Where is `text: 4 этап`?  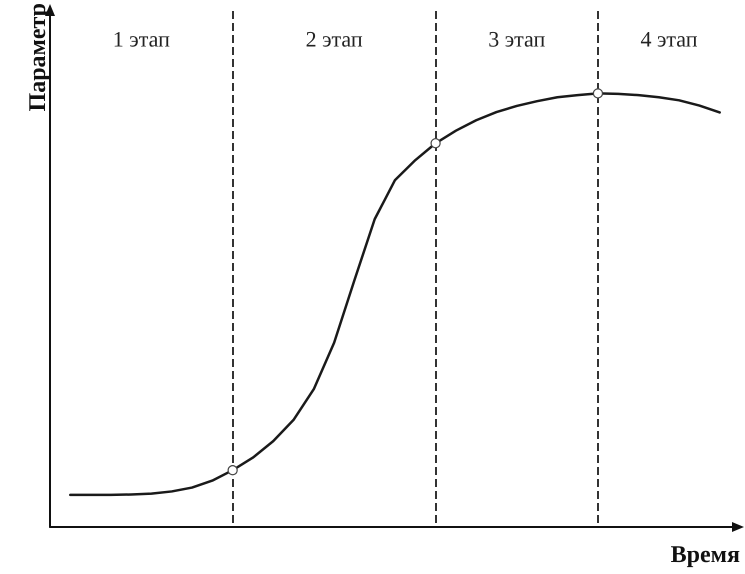
text: 4 этап is located at coordinates (669, 39).